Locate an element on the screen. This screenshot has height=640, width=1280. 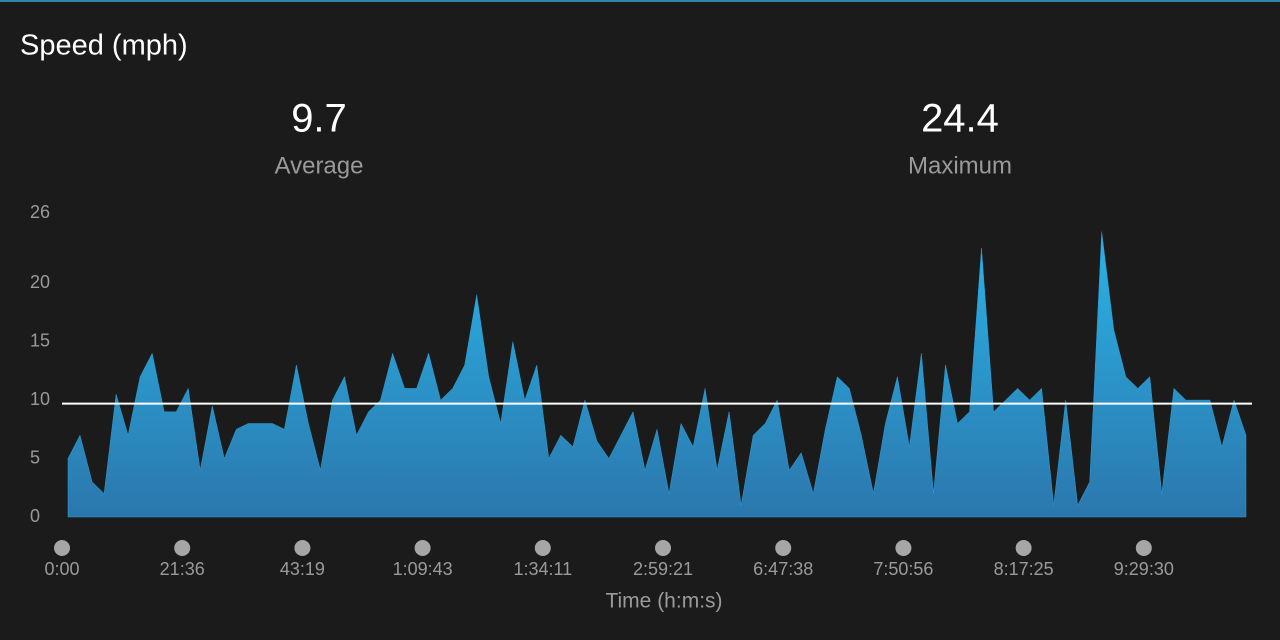
x-tick-label: 8:17:25 is located at coordinates (1024, 569).